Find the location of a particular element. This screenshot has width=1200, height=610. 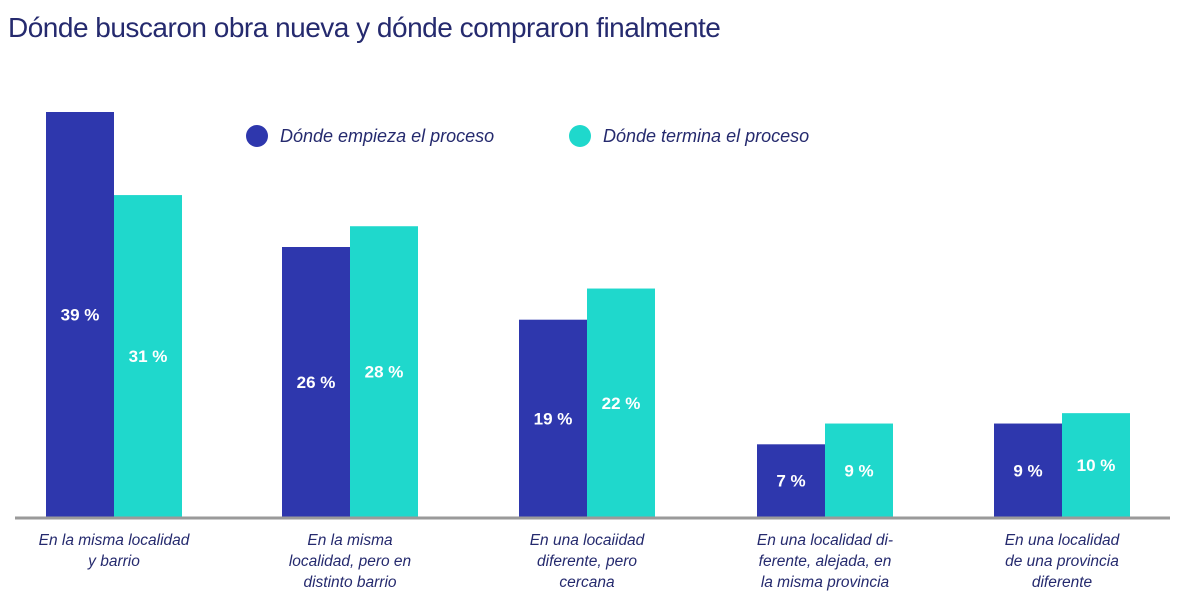

data-label-end-0: 31 % is located at coordinates (148, 356).